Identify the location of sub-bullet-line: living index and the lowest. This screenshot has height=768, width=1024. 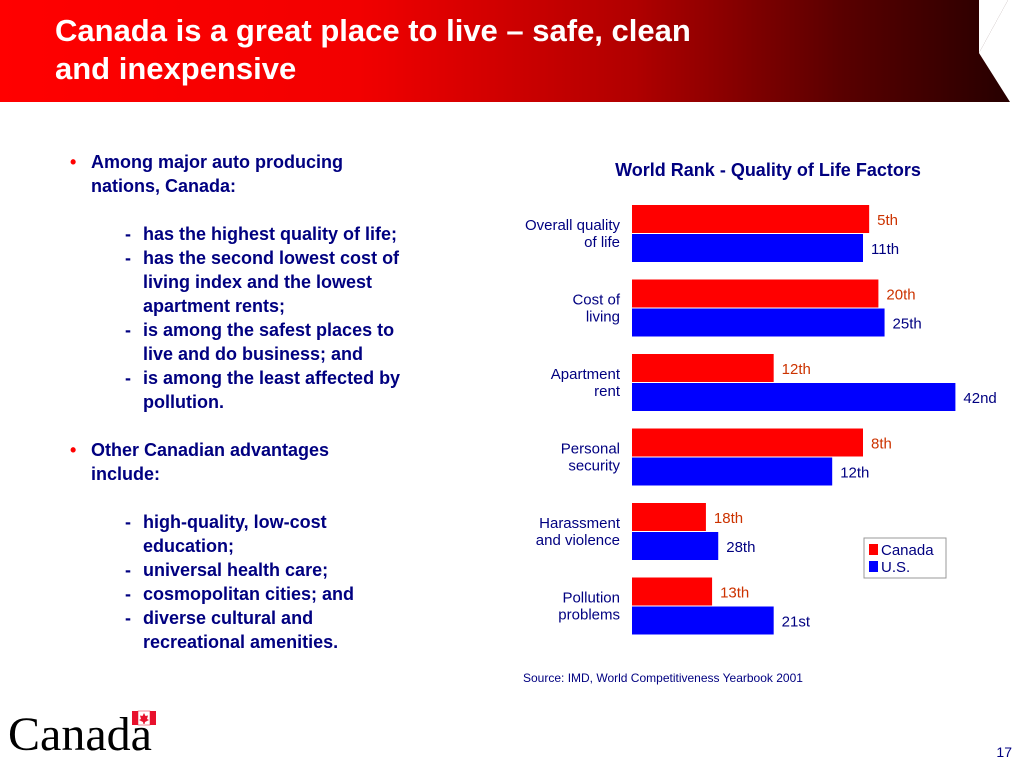
(258, 282).